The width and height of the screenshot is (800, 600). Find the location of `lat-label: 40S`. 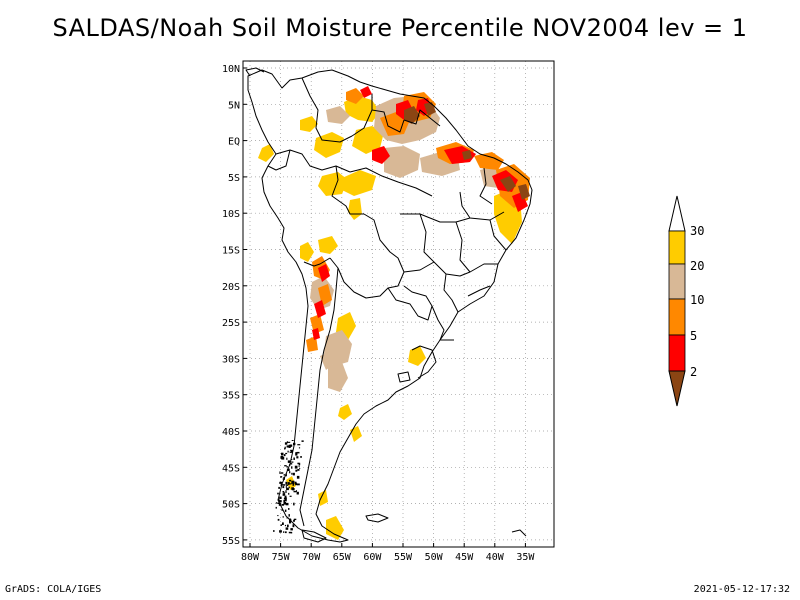

lat-label: 40S is located at coordinates (231, 432).